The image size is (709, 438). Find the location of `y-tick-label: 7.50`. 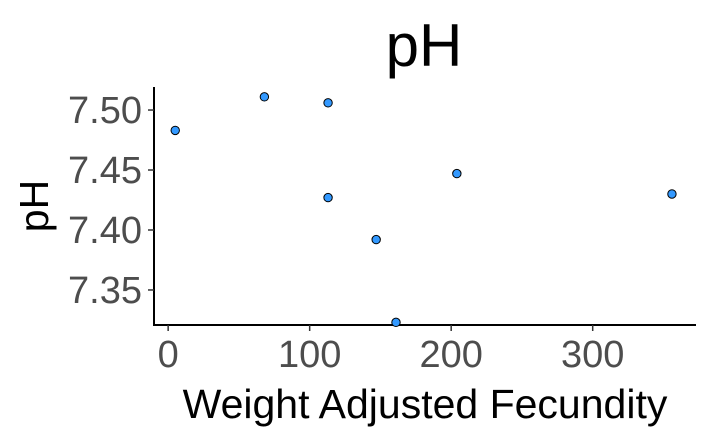

y-tick-label: 7.50 is located at coordinates (105, 111).